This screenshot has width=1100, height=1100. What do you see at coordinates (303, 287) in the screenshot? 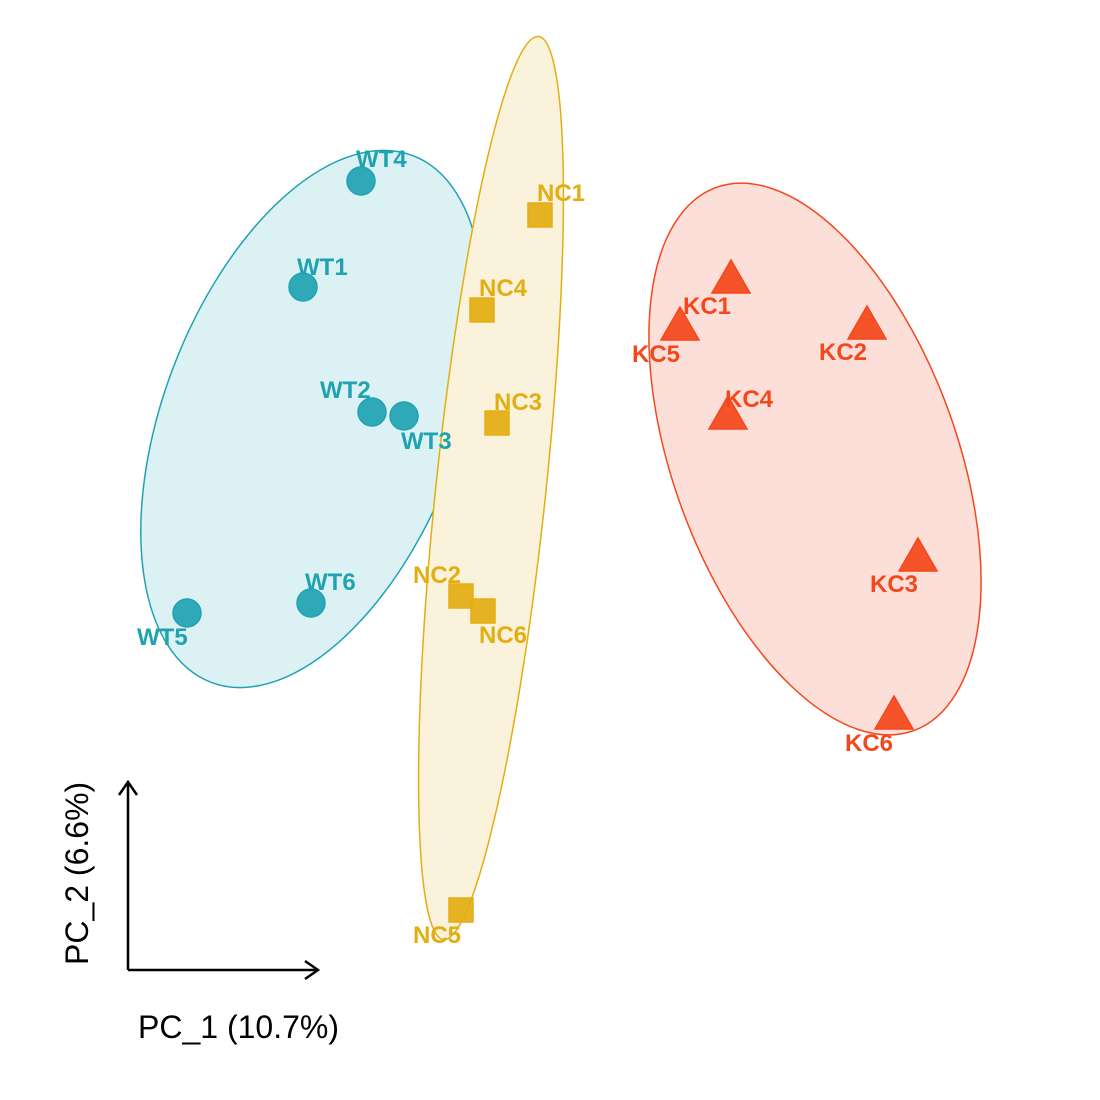
I see `point-wt1` at bounding box center [303, 287].